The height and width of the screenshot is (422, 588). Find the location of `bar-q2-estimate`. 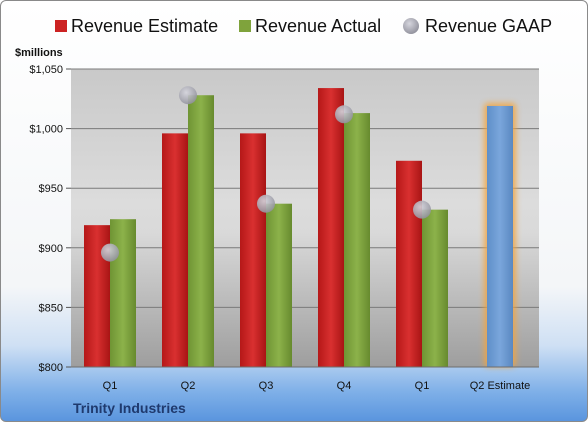

bar-q2-estimate is located at coordinates (500, 236).